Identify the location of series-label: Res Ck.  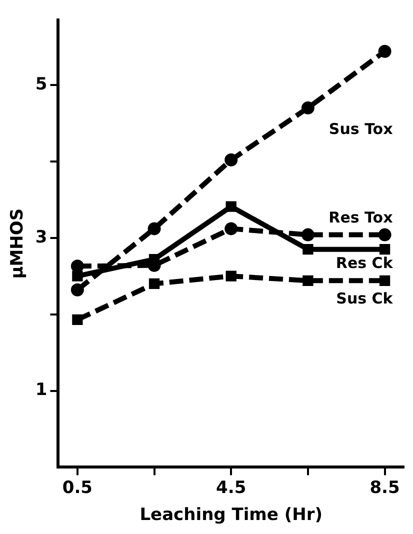
(365, 263).